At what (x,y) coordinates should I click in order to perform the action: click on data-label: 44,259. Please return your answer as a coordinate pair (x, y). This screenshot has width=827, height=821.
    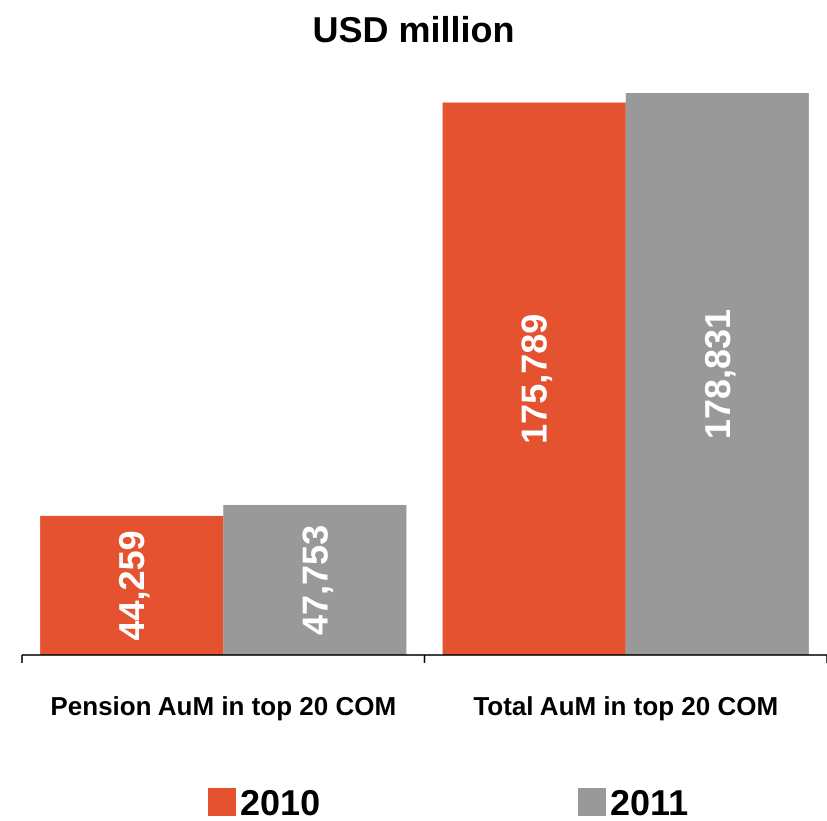
    Looking at the image, I should click on (131, 585).